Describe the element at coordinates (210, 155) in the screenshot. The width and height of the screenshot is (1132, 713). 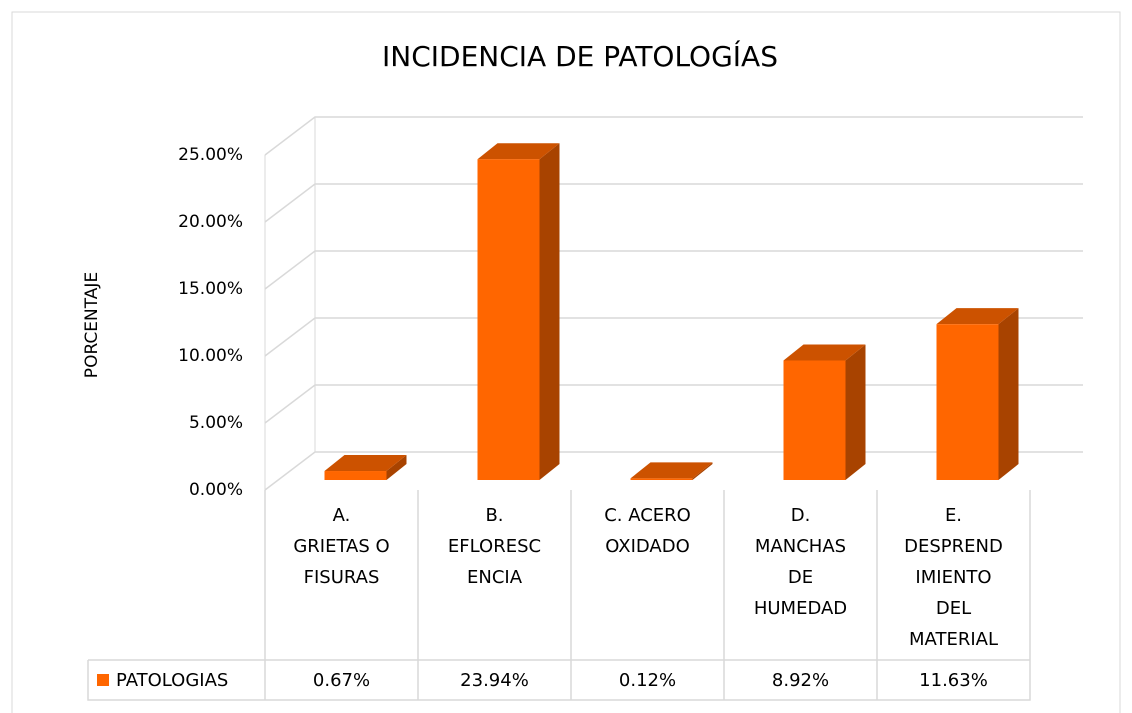
I see `y-tick-label: 25.00%` at that location.